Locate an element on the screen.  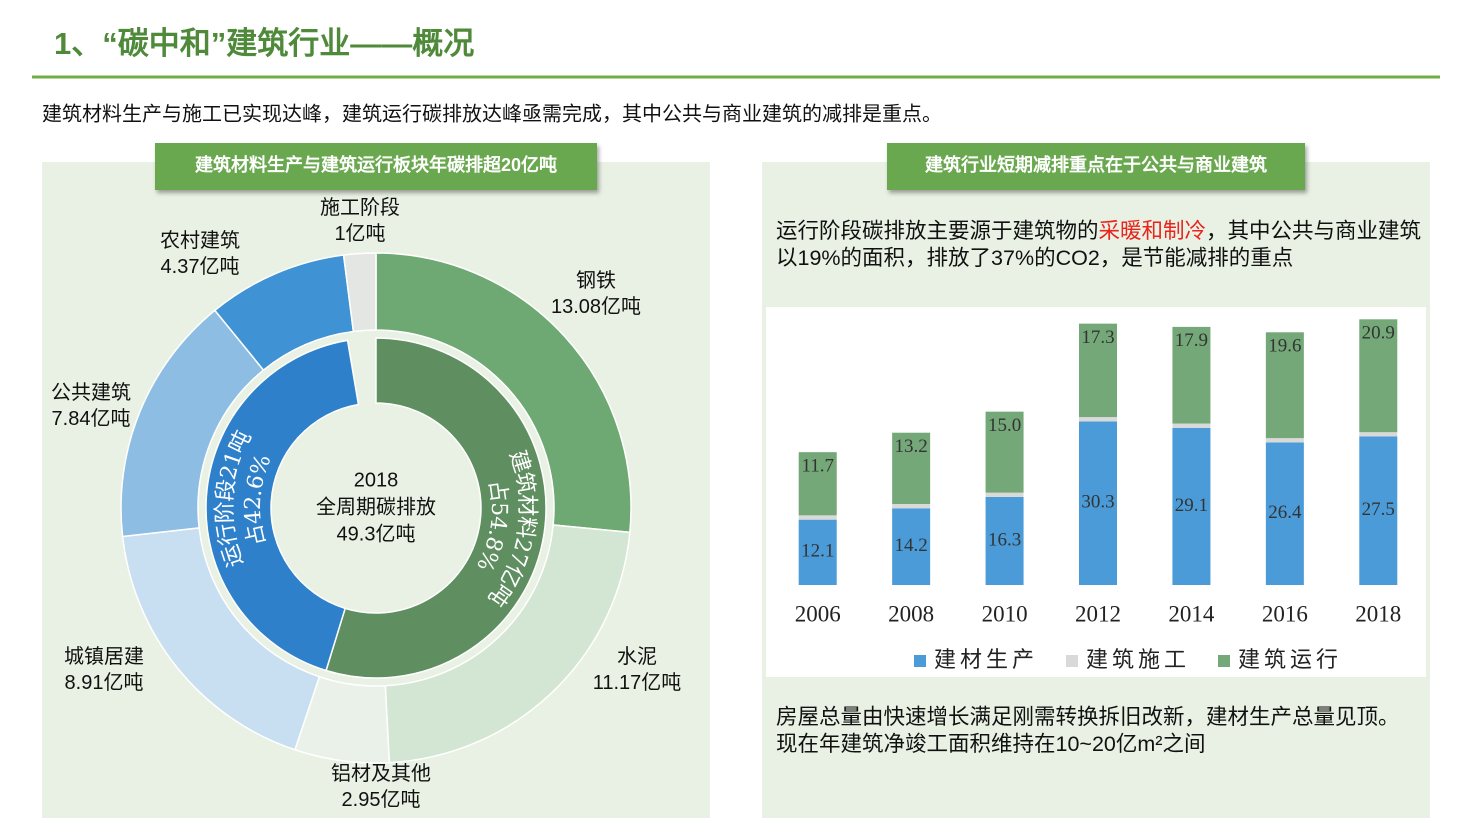
value-label: 26.4 is located at coordinates (1285, 512).